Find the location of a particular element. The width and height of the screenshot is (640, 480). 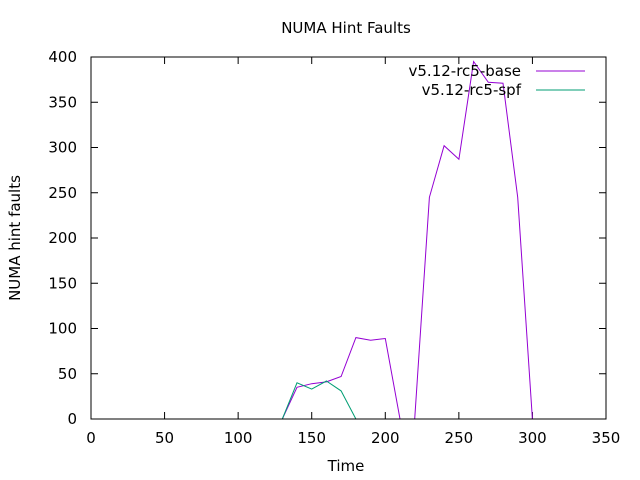

x-tick-label: 350 is located at coordinates (606, 438).